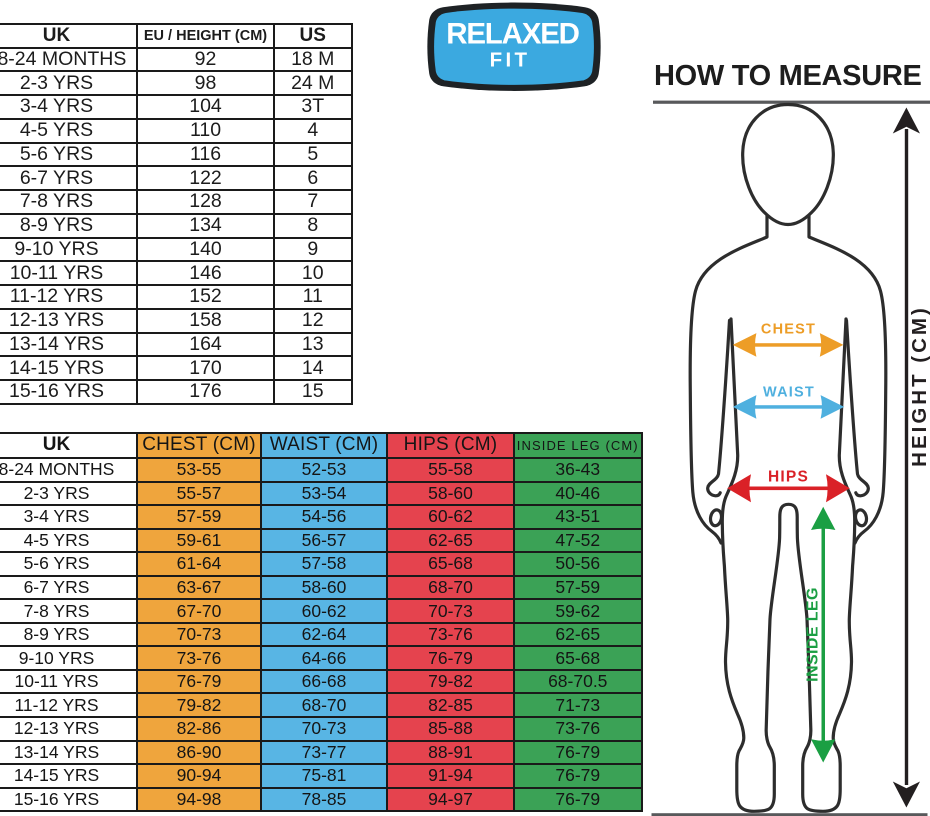 The image size is (930, 816). Describe the element at coordinates (788, 476) in the screenshot. I see `svg-text: HIPS` at that location.